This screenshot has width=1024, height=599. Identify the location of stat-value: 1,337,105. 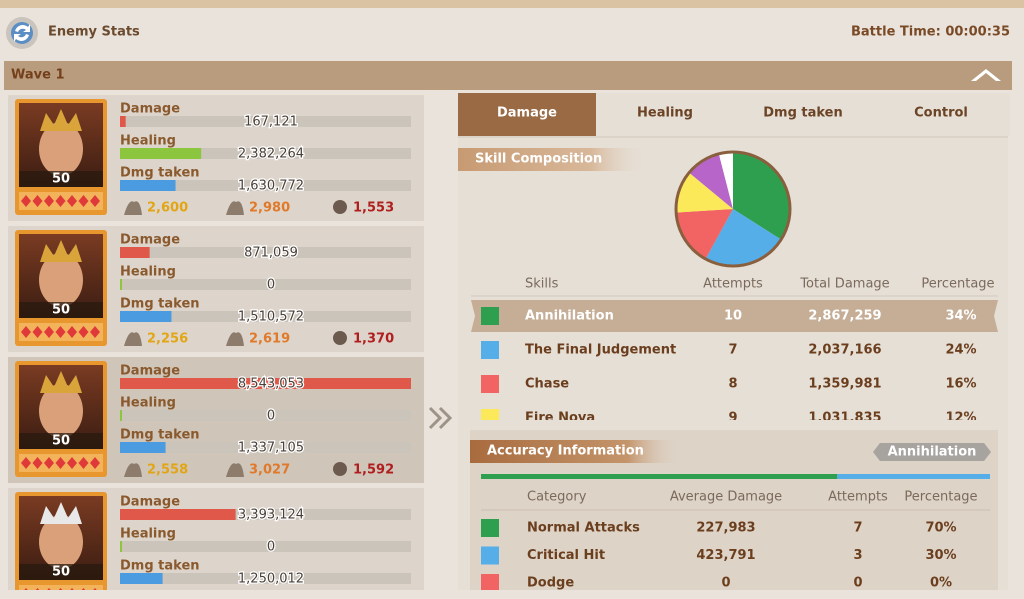
(271, 448).